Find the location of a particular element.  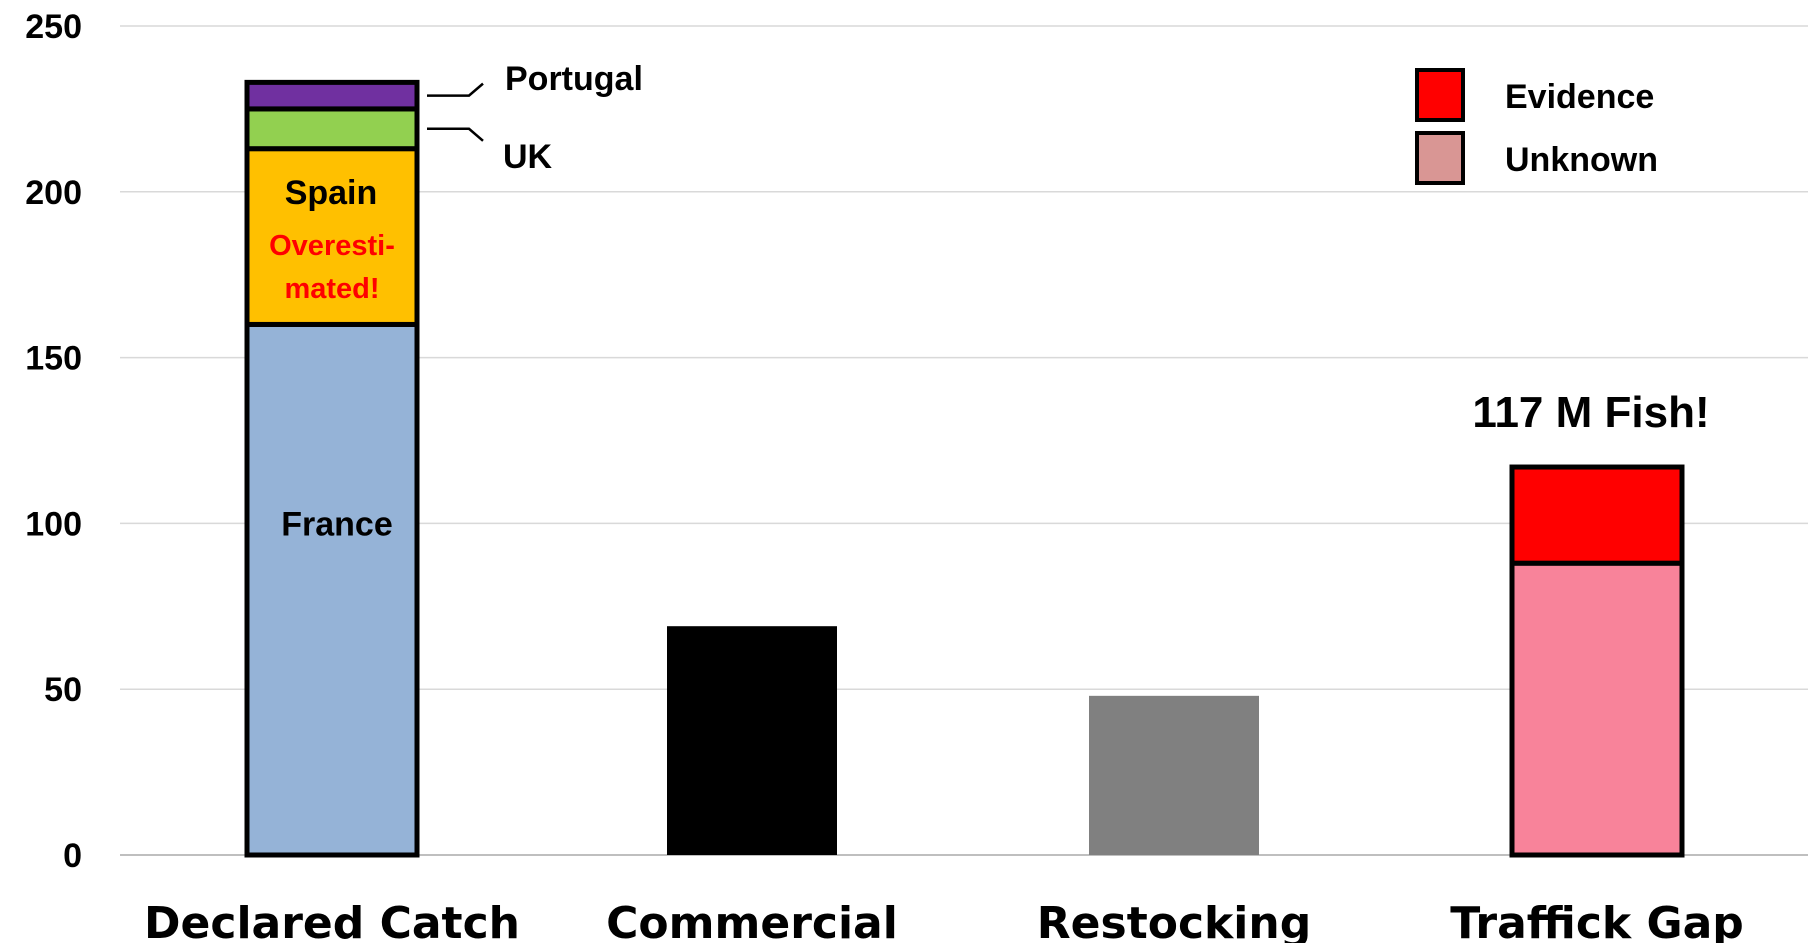

segment-label-france: France is located at coordinates (337, 524).